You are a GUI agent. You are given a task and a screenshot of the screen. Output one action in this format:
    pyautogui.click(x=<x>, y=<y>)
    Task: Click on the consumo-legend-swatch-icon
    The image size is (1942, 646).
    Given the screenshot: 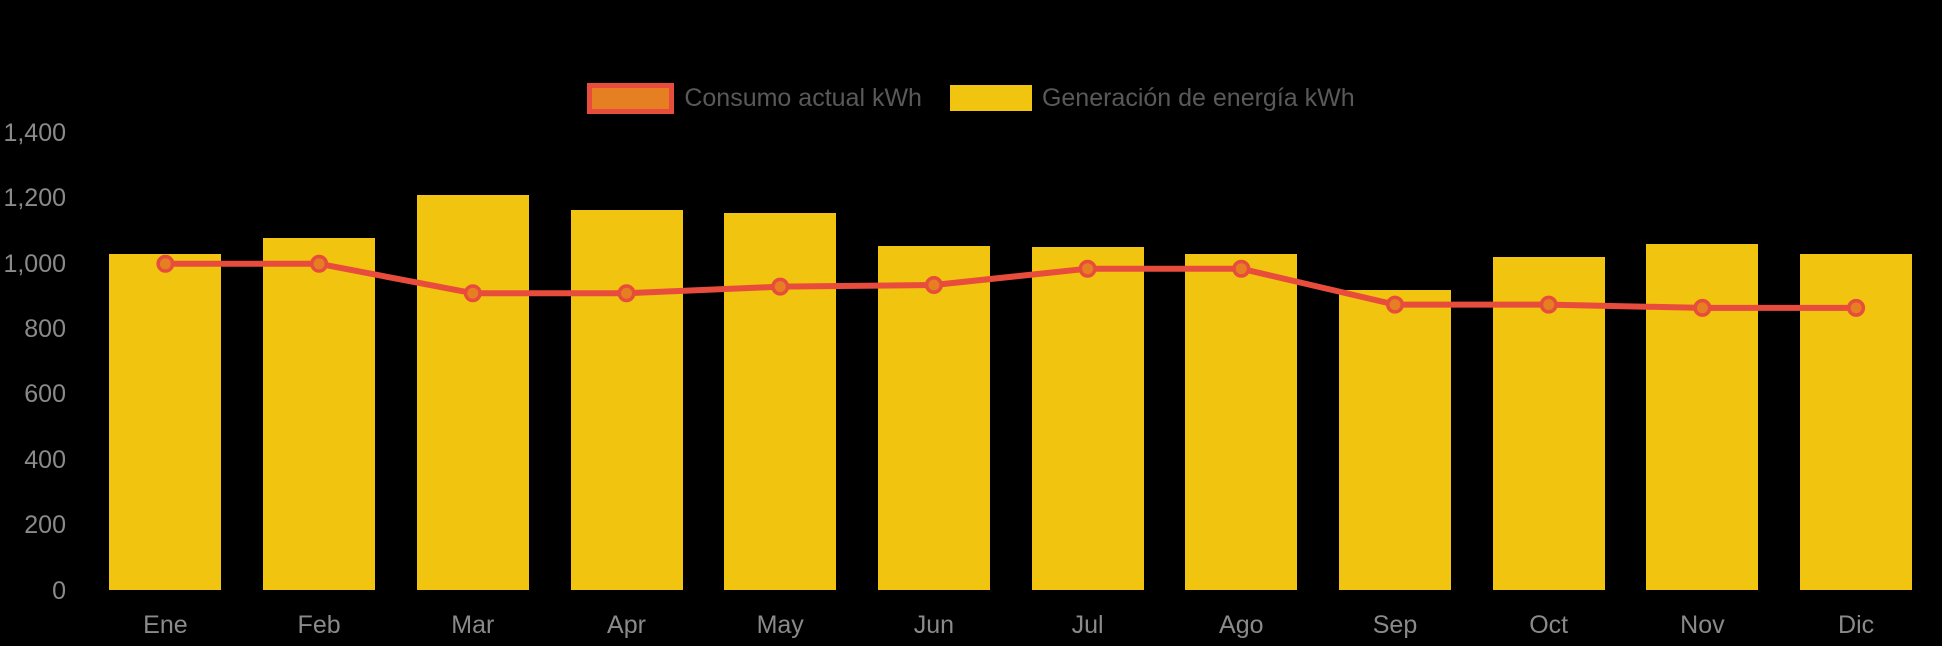 What is the action you would take?
    pyautogui.click(x=631, y=98)
    